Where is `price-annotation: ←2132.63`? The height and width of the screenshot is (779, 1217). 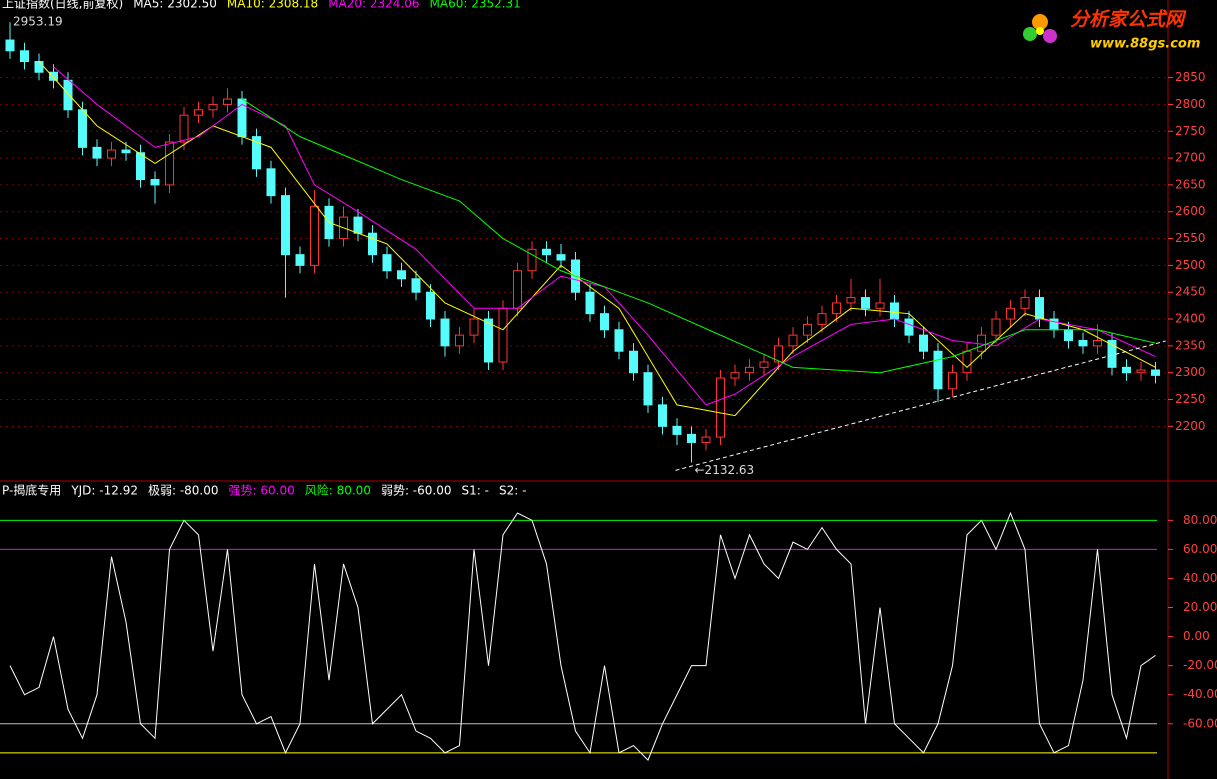 price-annotation: ←2132.63 is located at coordinates (725, 470).